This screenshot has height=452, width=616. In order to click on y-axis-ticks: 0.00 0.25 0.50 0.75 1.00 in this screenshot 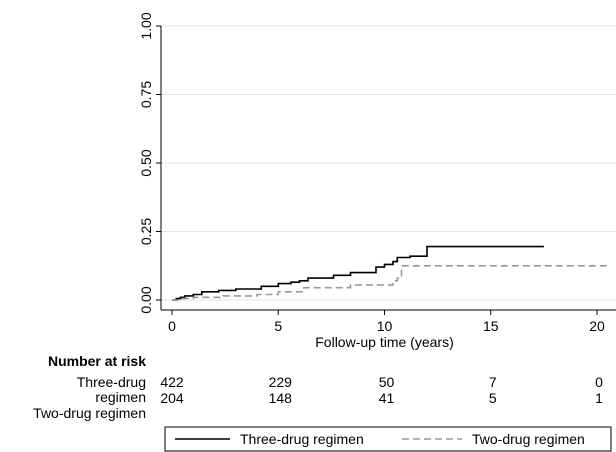, I will do `click(149, 163)`.